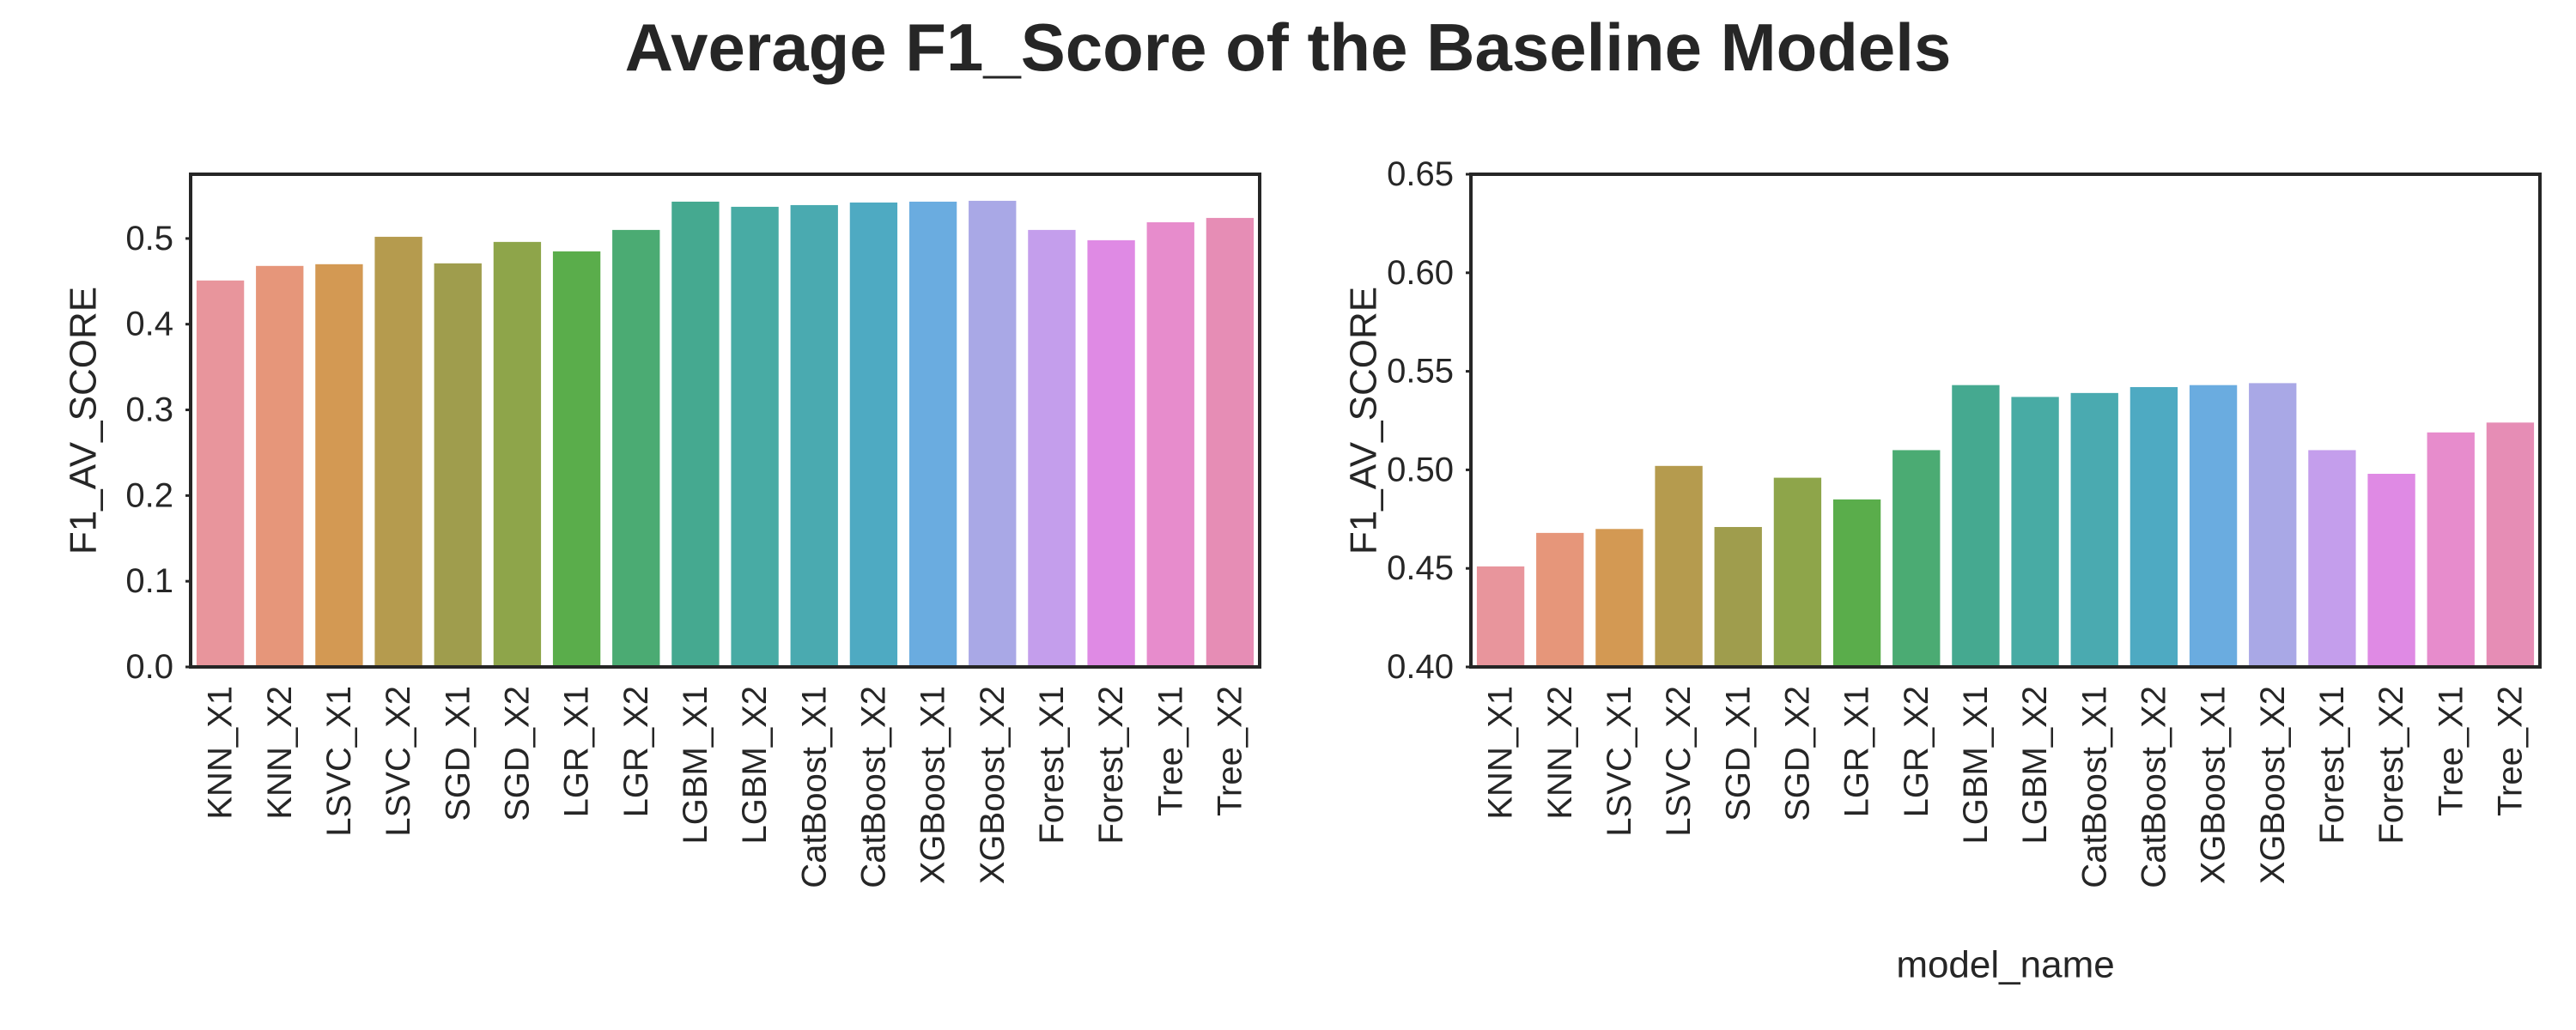  I want to click on y-tick-label: 0.3, so click(149, 410).